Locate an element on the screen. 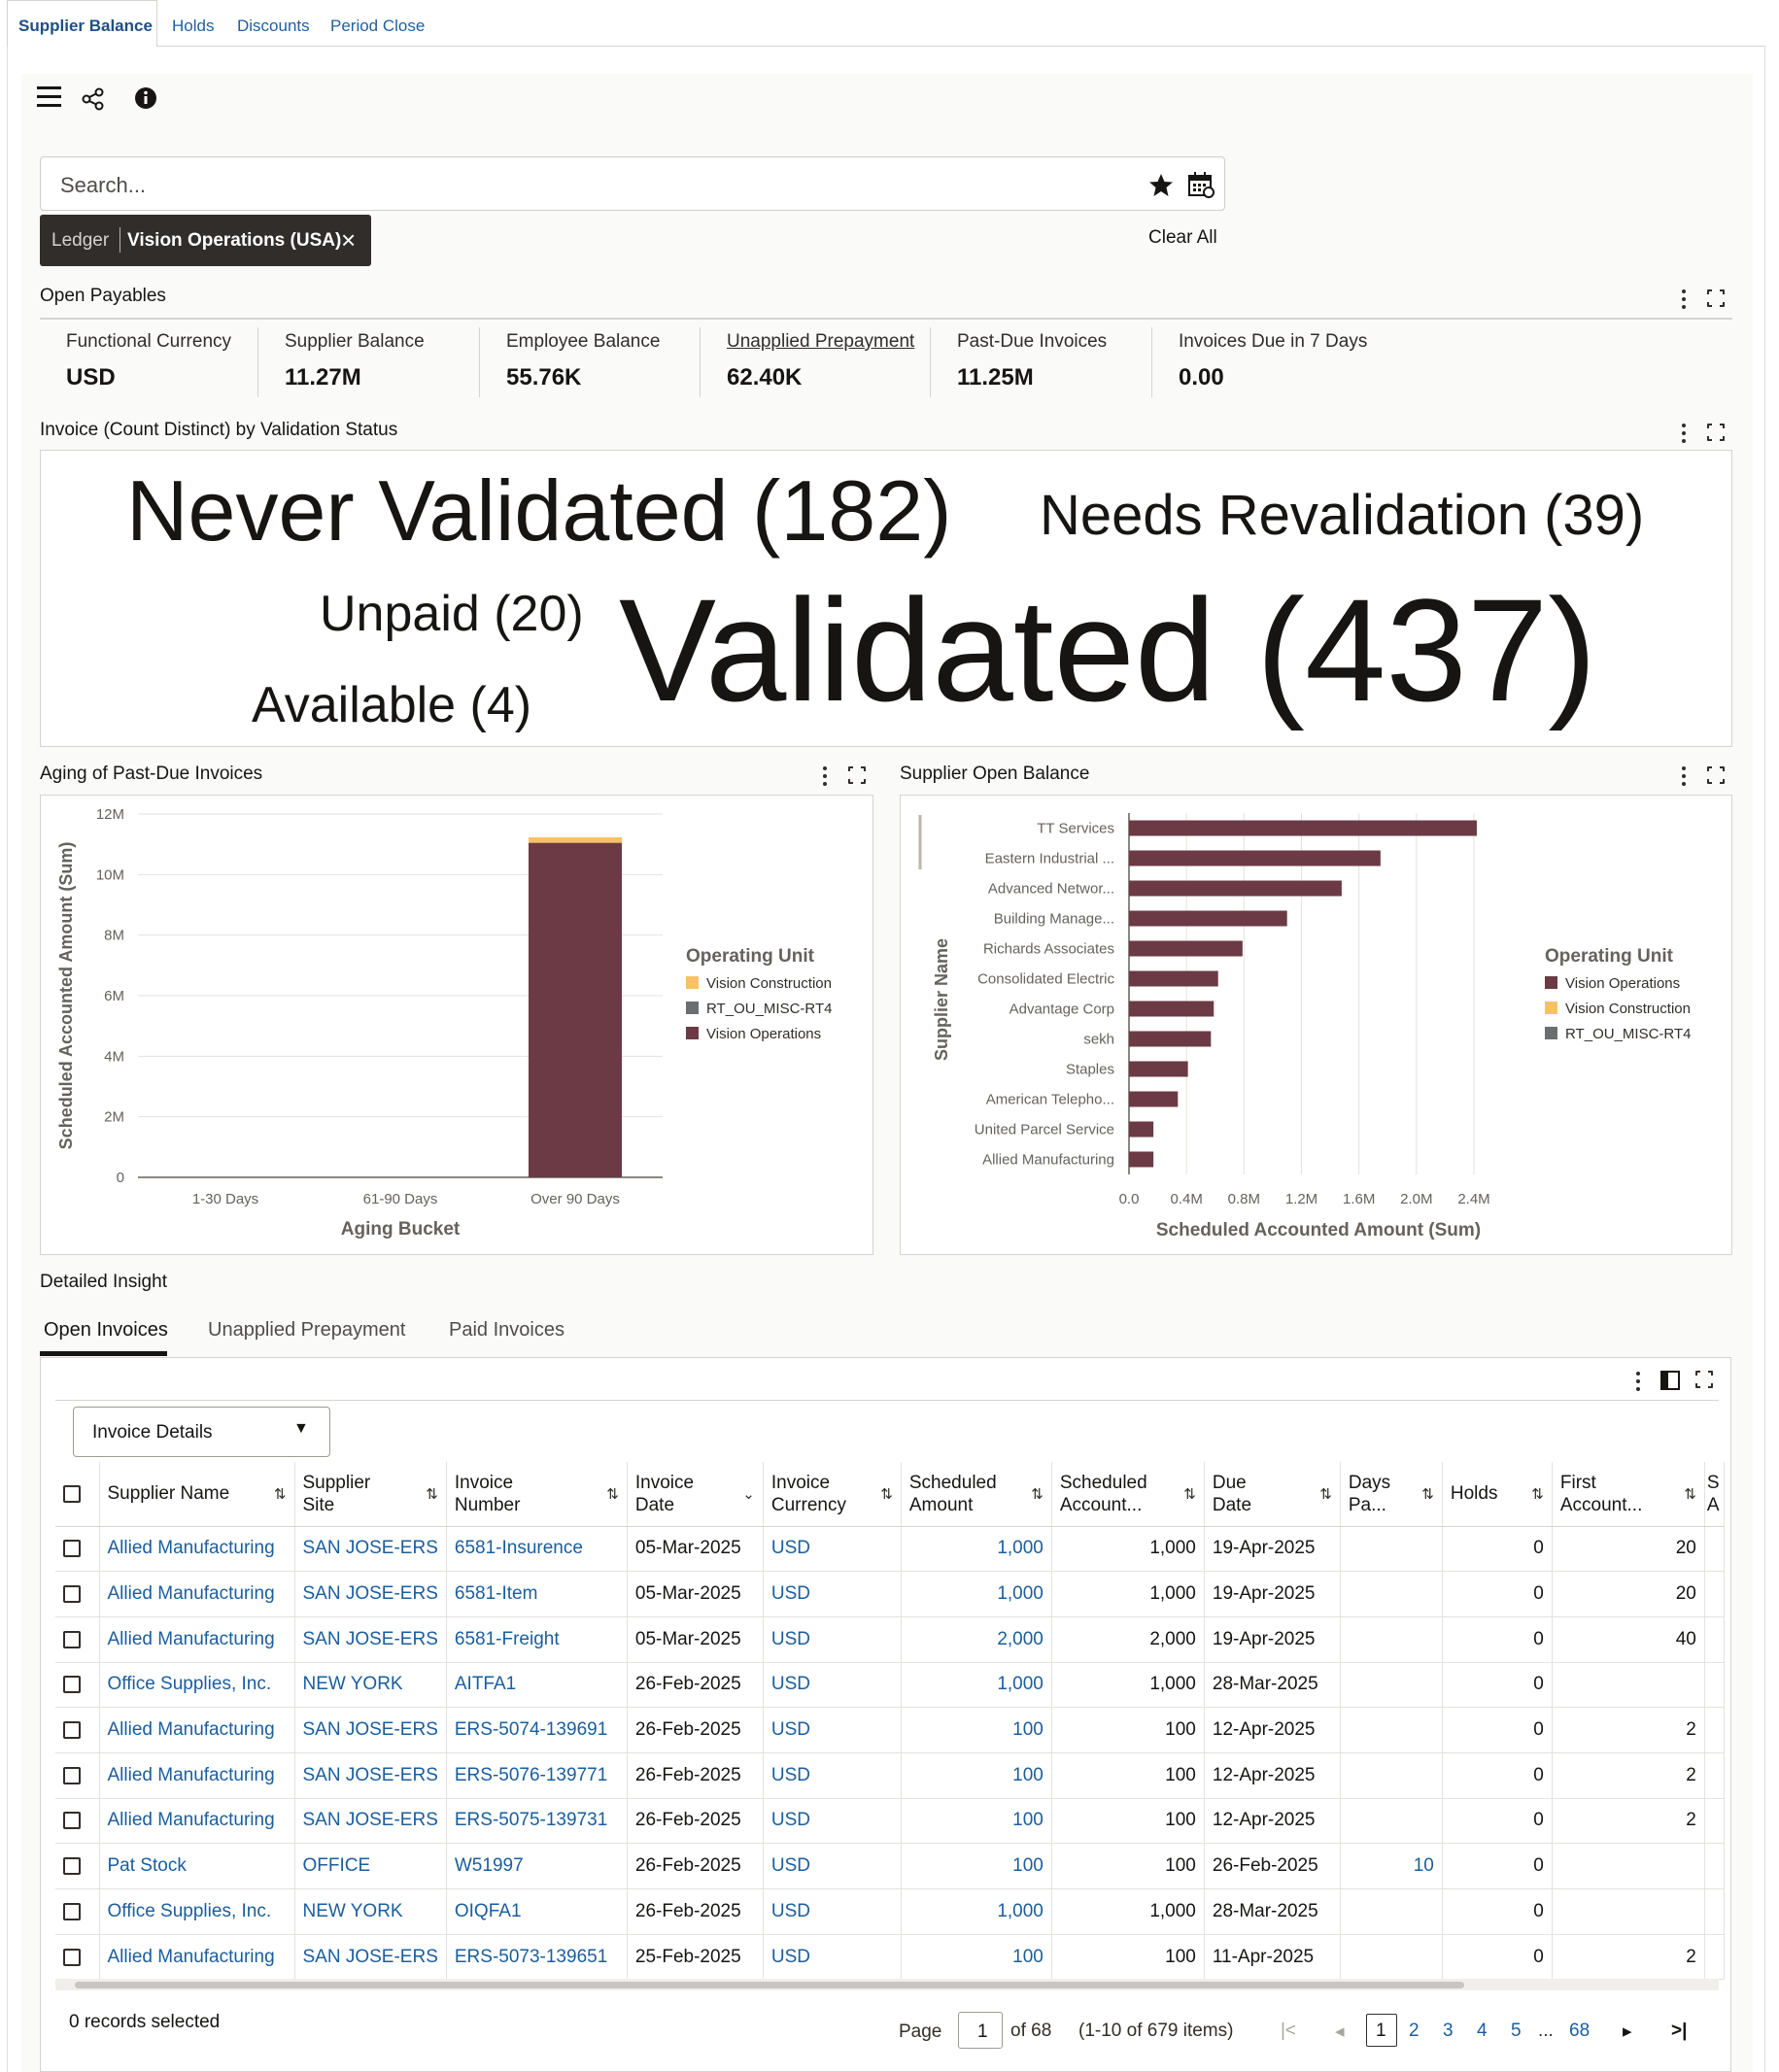  previous-page-icon: ◂ is located at coordinates (1340, 2031).